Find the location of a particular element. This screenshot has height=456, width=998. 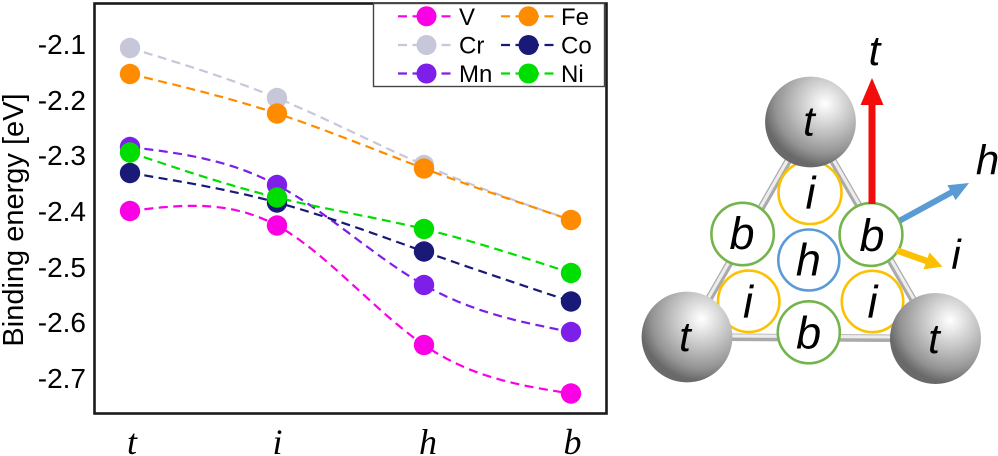

svg-text: -2.2 is located at coordinates (62, 100).